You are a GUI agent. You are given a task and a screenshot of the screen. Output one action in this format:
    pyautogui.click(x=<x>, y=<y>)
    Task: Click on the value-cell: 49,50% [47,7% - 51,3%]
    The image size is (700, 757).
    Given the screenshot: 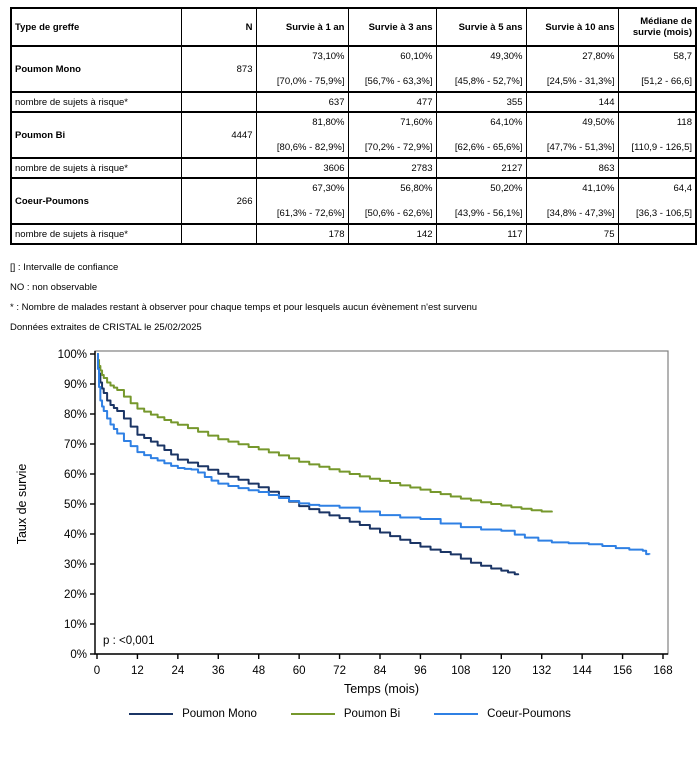 What is the action you would take?
    pyautogui.click(x=572, y=135)
    